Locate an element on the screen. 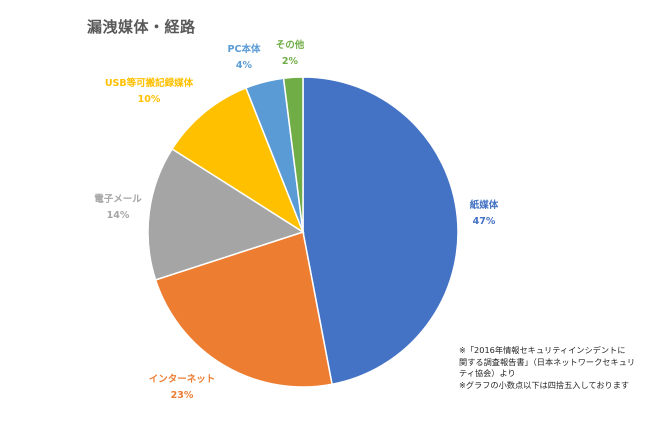  chart-title: 漏洩媒体・経路 is located at coordinates (141, 27).